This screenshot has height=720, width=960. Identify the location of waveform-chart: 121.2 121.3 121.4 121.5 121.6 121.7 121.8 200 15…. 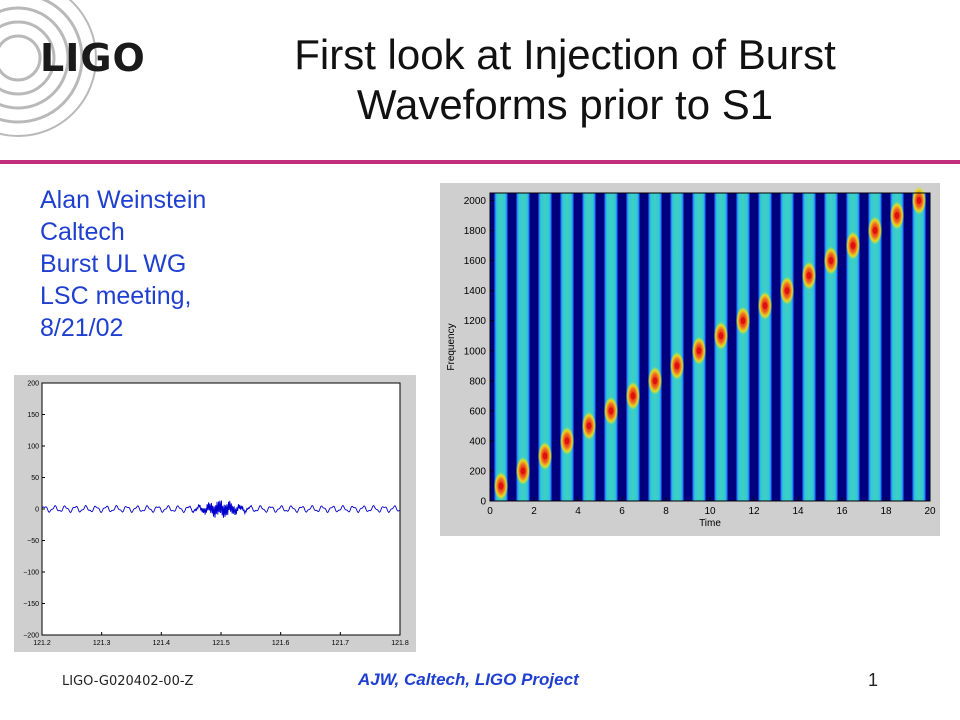
(216, 514).